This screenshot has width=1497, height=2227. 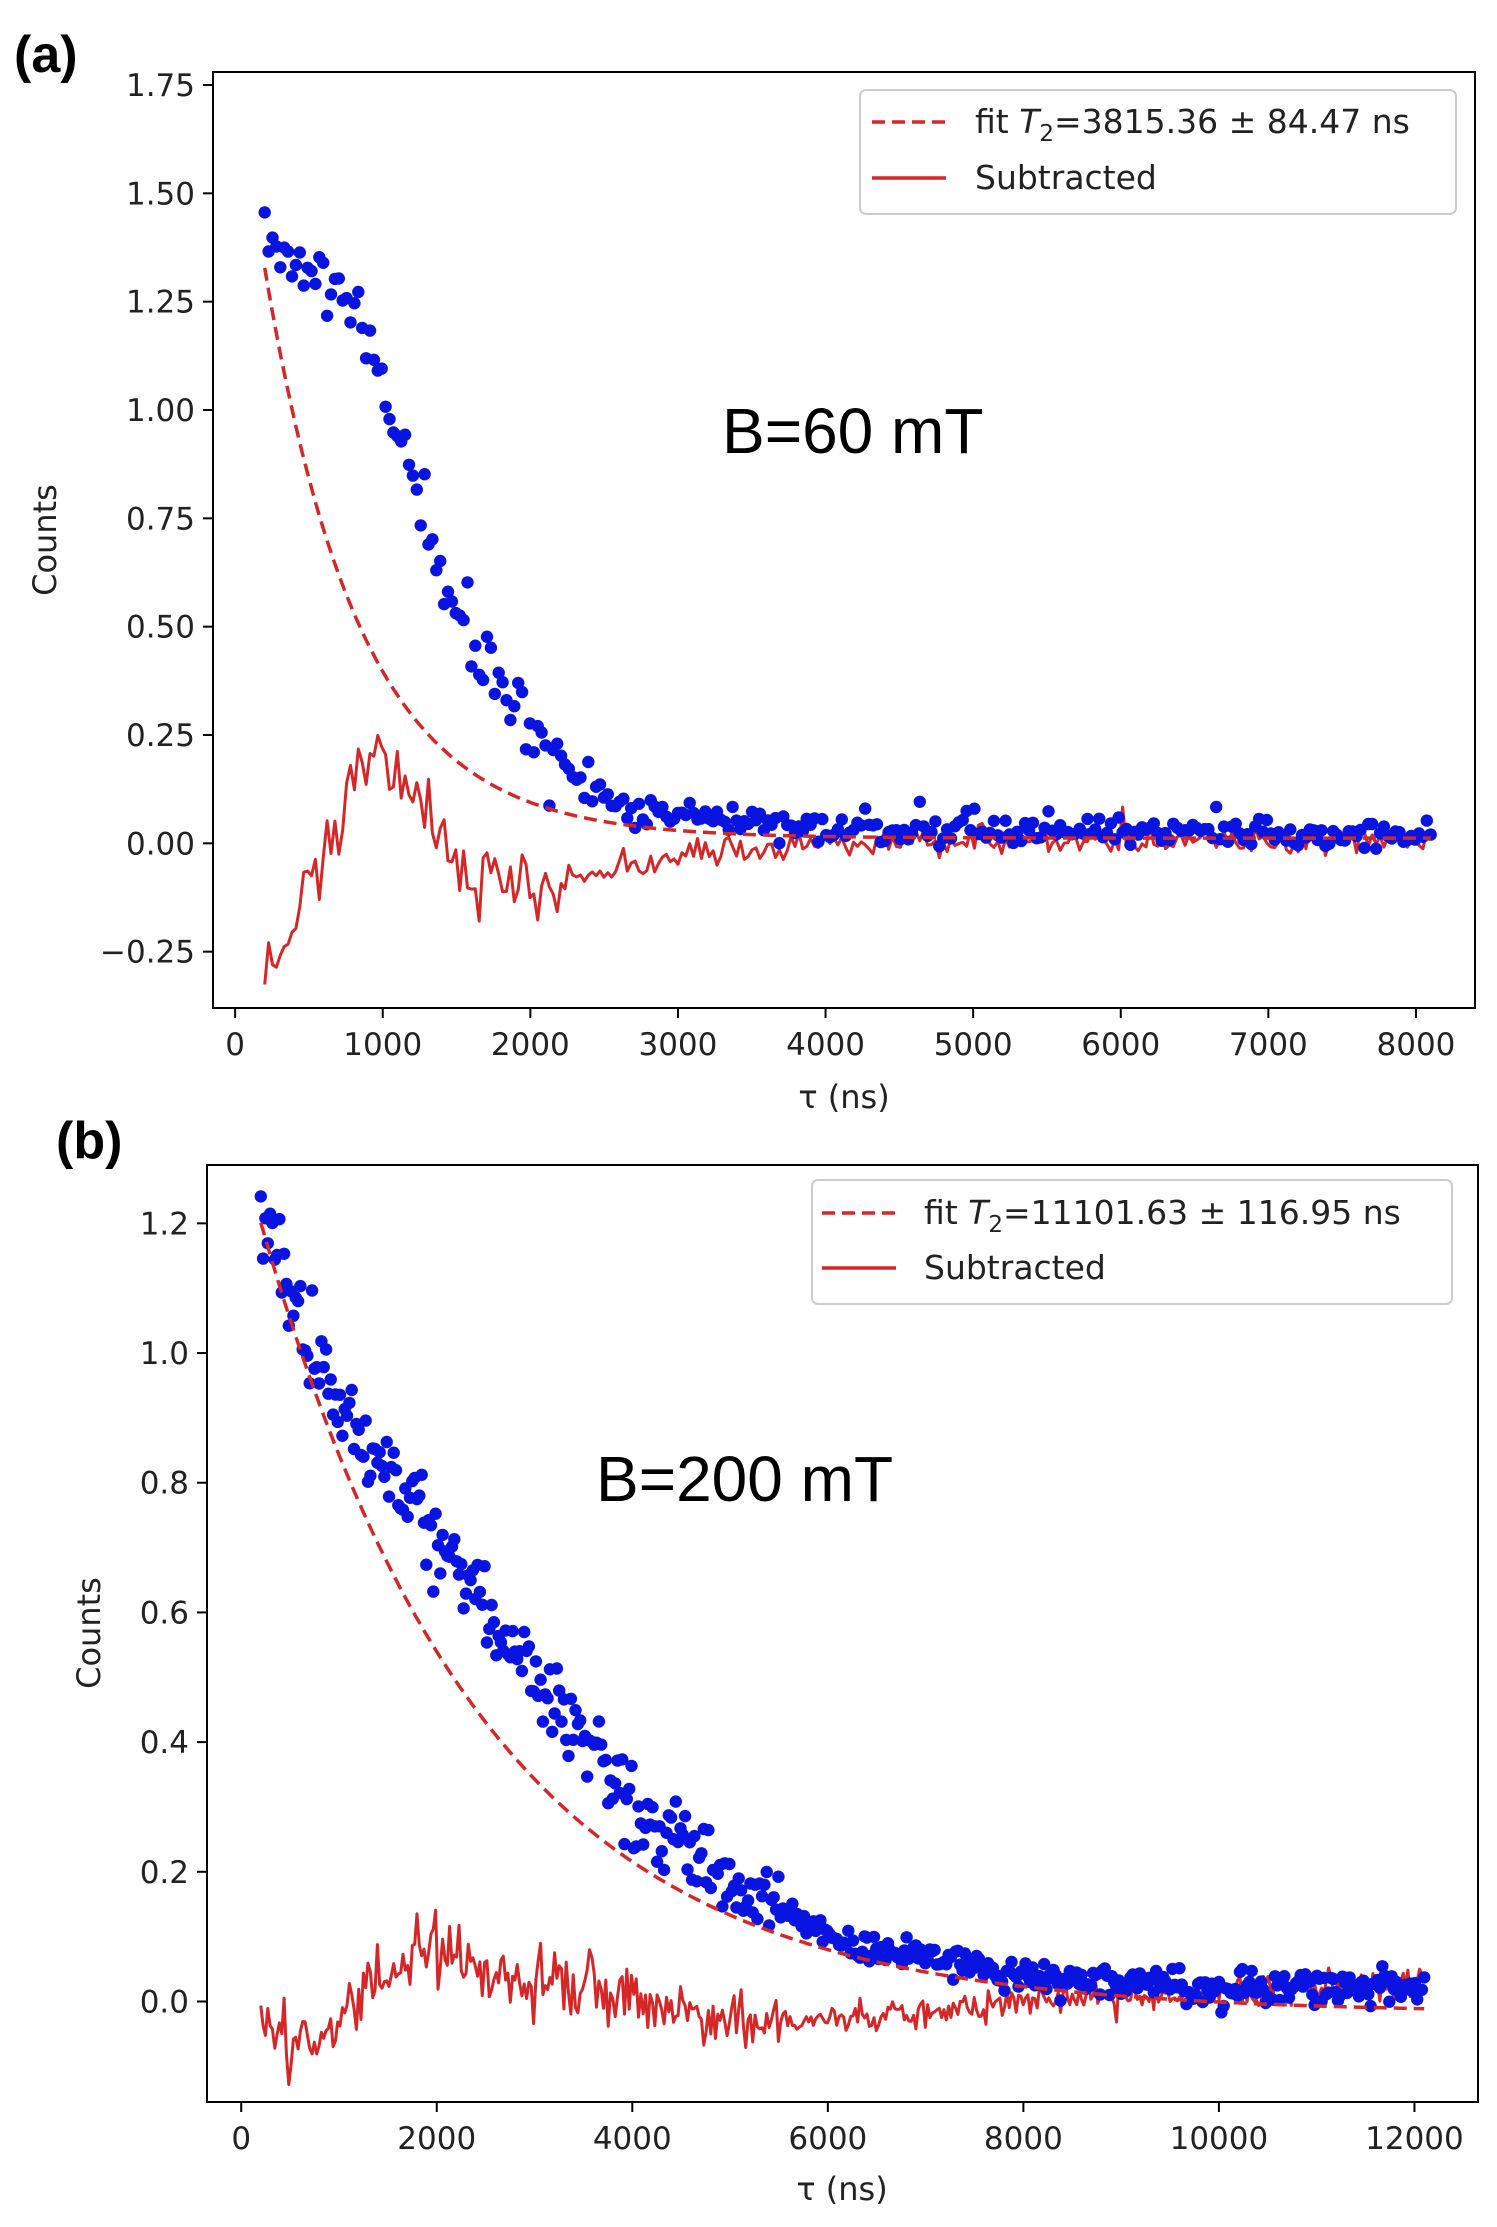 What do you see at coordinates (841, 2189) in the screenshot?
I see `panel-b-xlabel: τ (ns)` at bounding box center [841, 2189].